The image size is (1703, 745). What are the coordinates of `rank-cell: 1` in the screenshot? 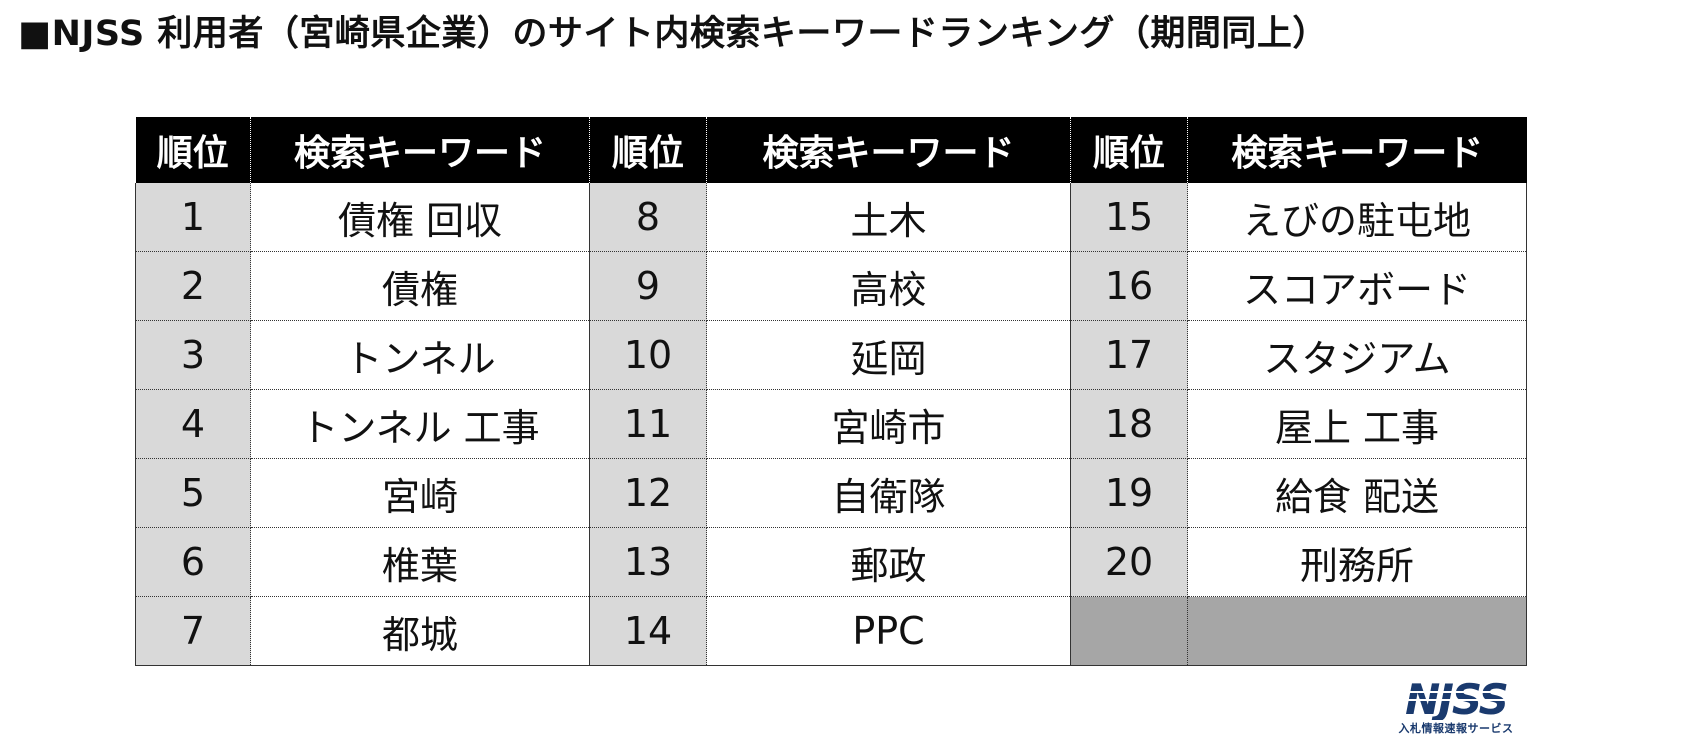 It's located at (193, 217).